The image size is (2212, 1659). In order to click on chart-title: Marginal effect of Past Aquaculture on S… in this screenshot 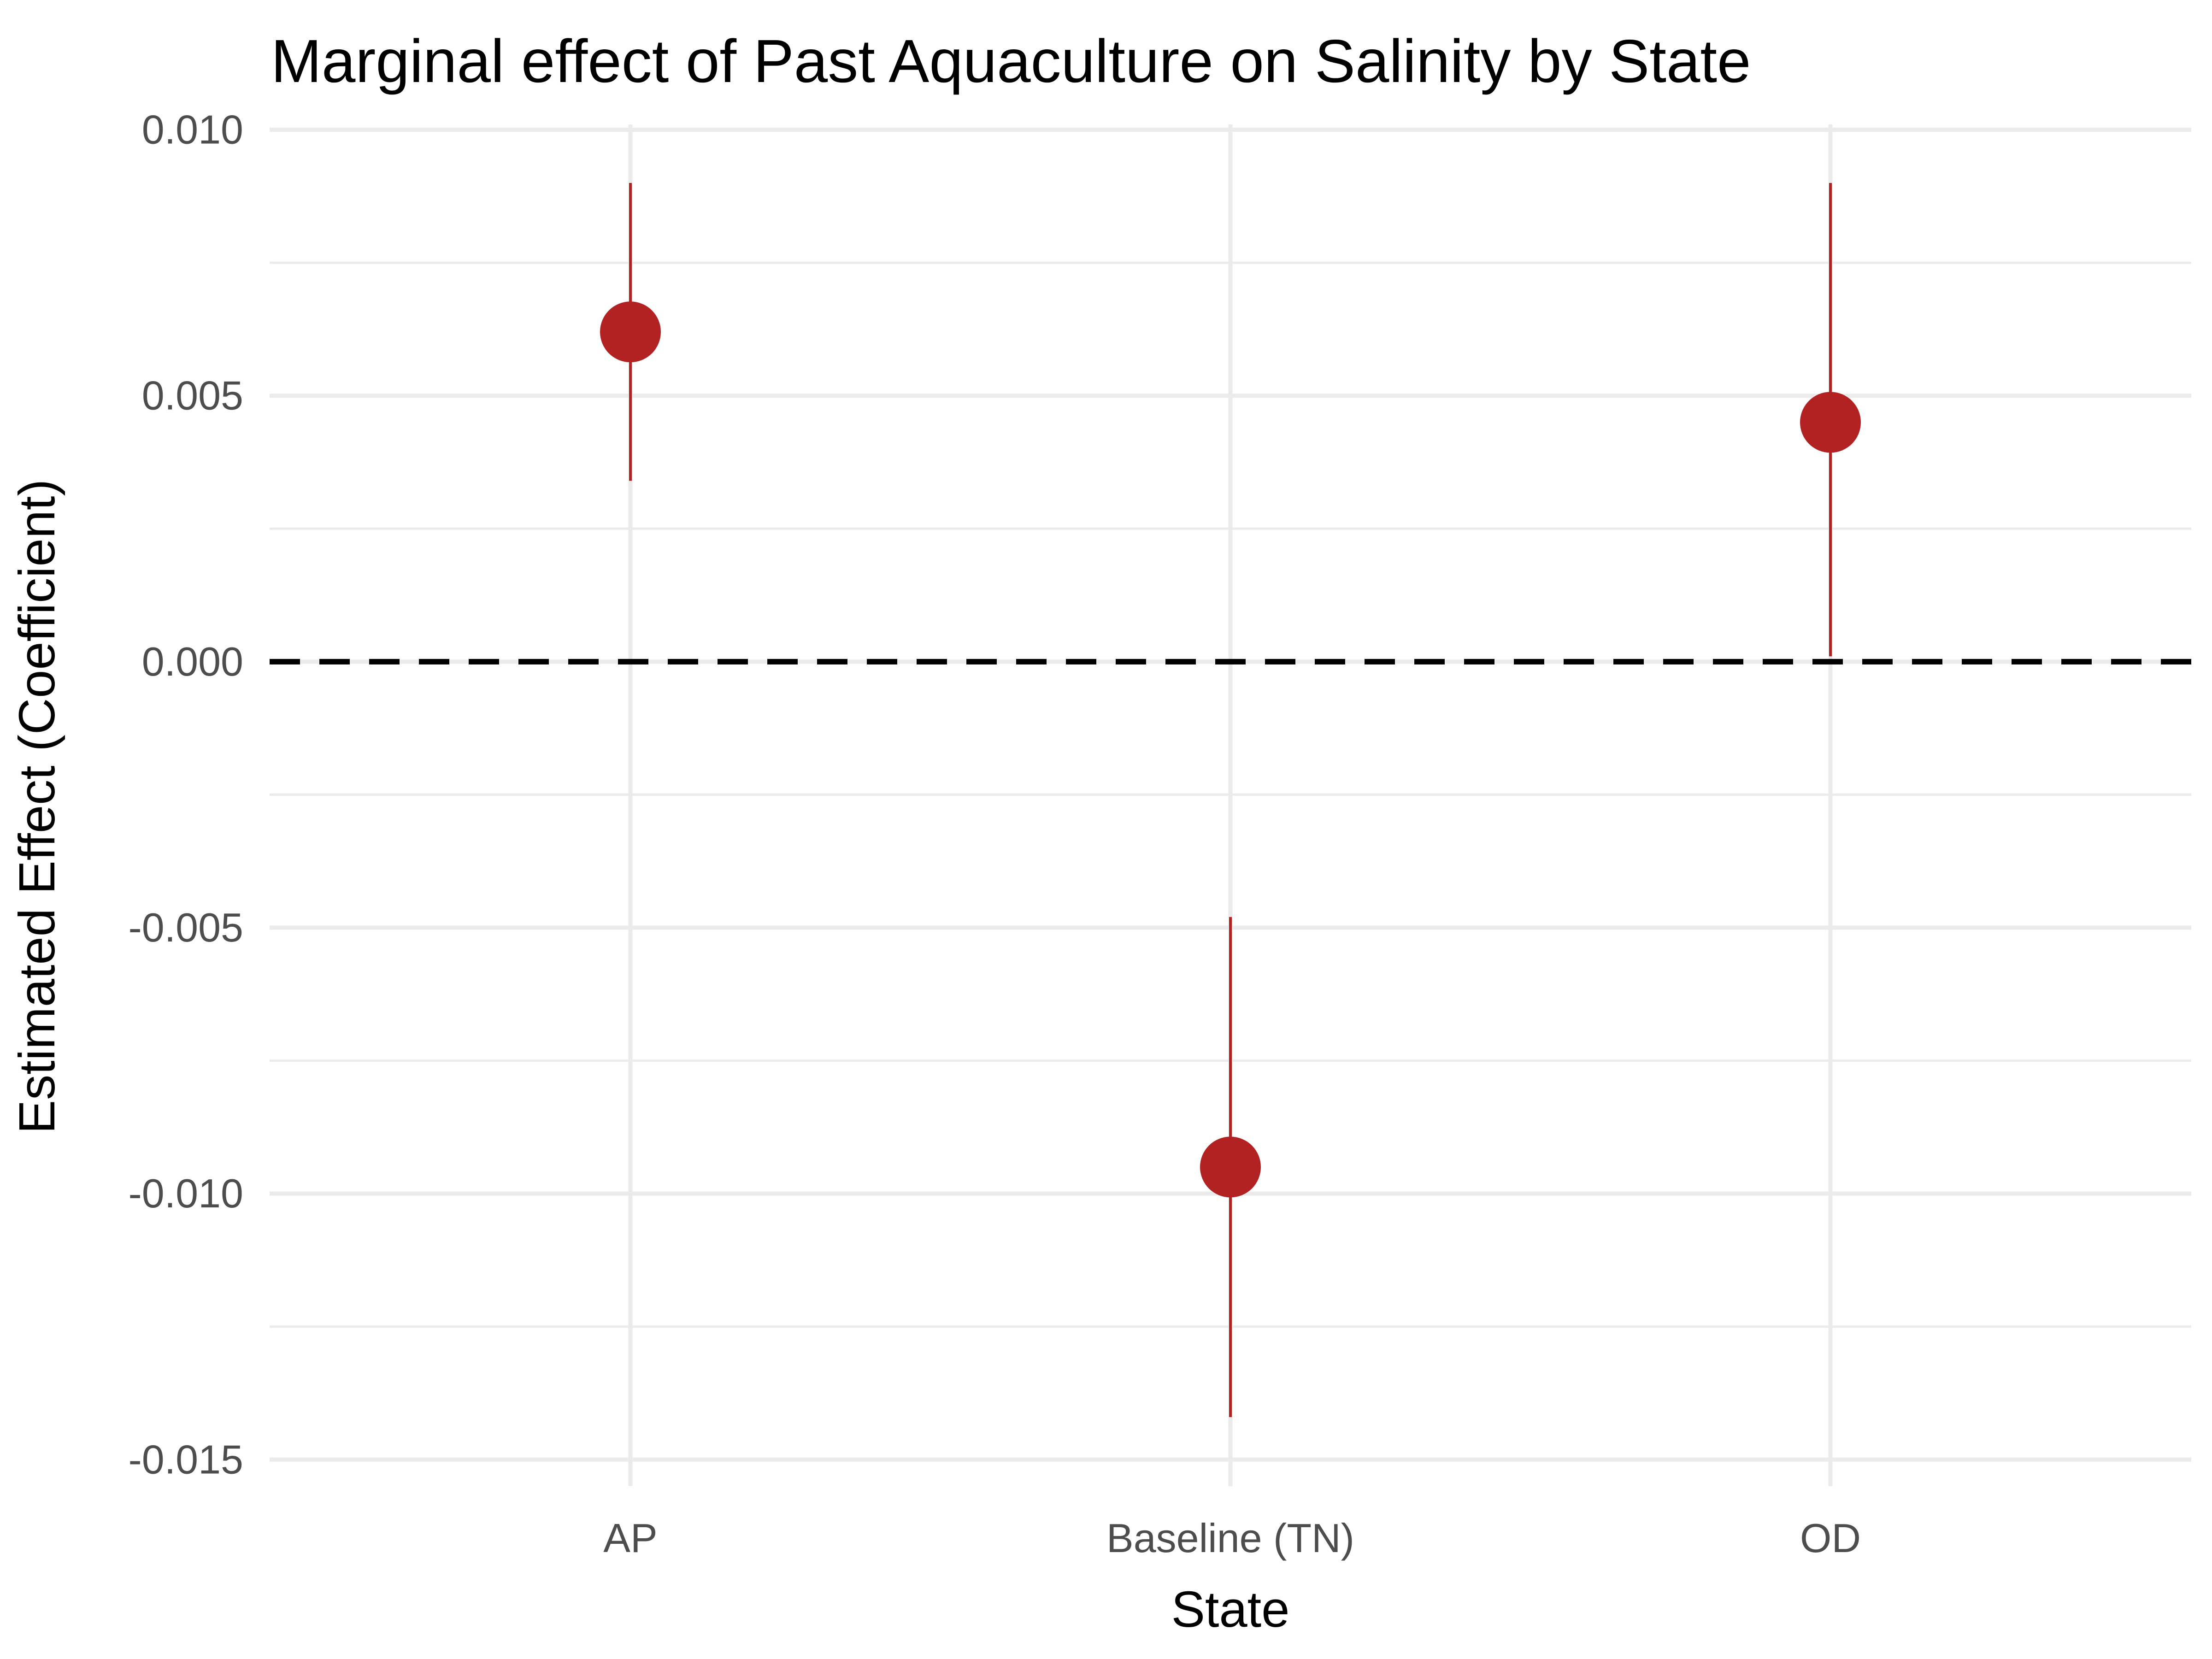, I will do `click(1011, 61)`.